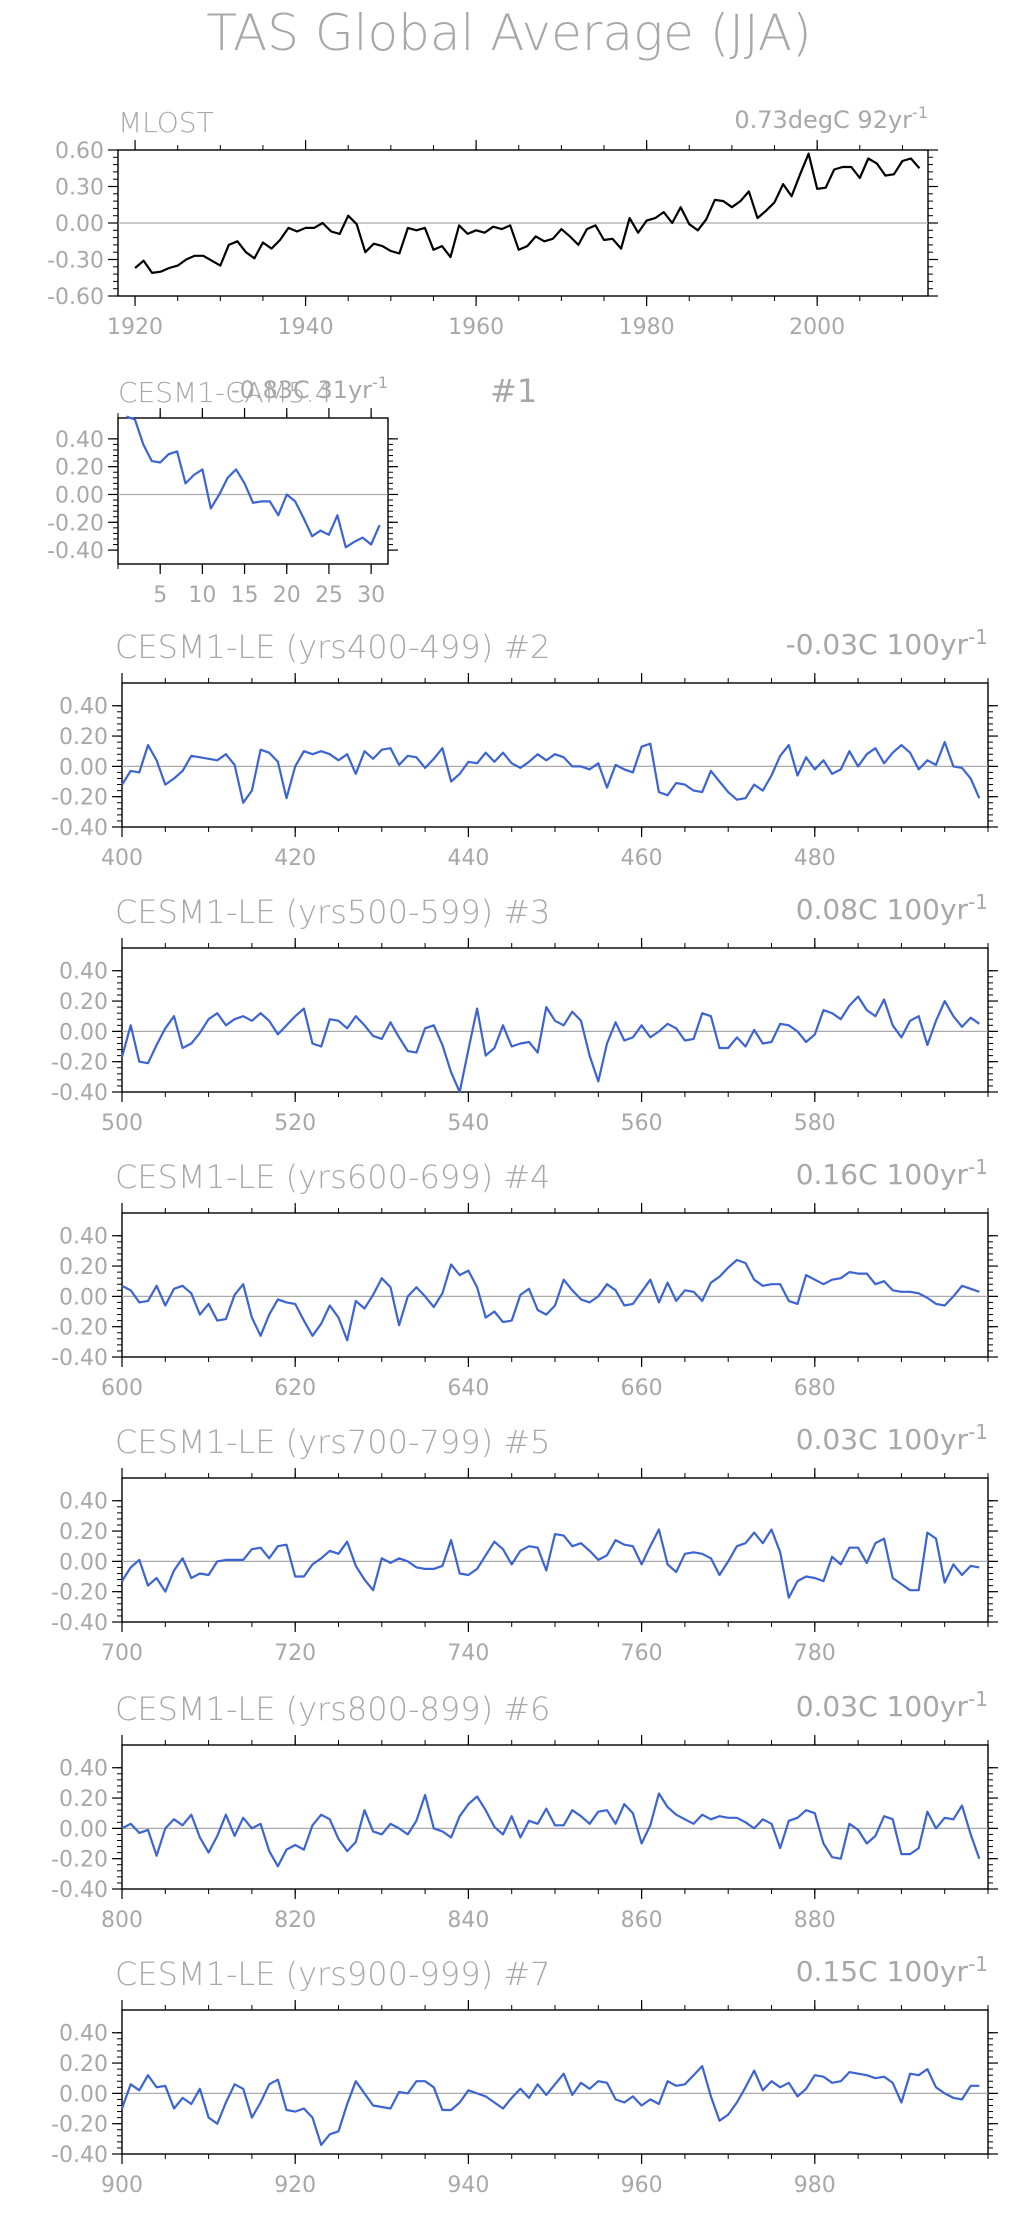 The height and width of the screenshot is (2216, 1018). I want to click on x-tick-label: 580, so click(815, 1123).